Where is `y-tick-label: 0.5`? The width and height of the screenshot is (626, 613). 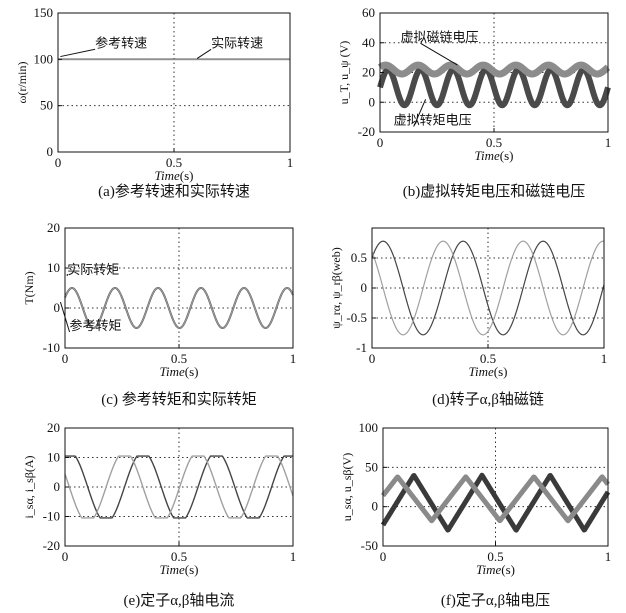 y-tick-label: 0.5 is located at coordinates (359, 257).